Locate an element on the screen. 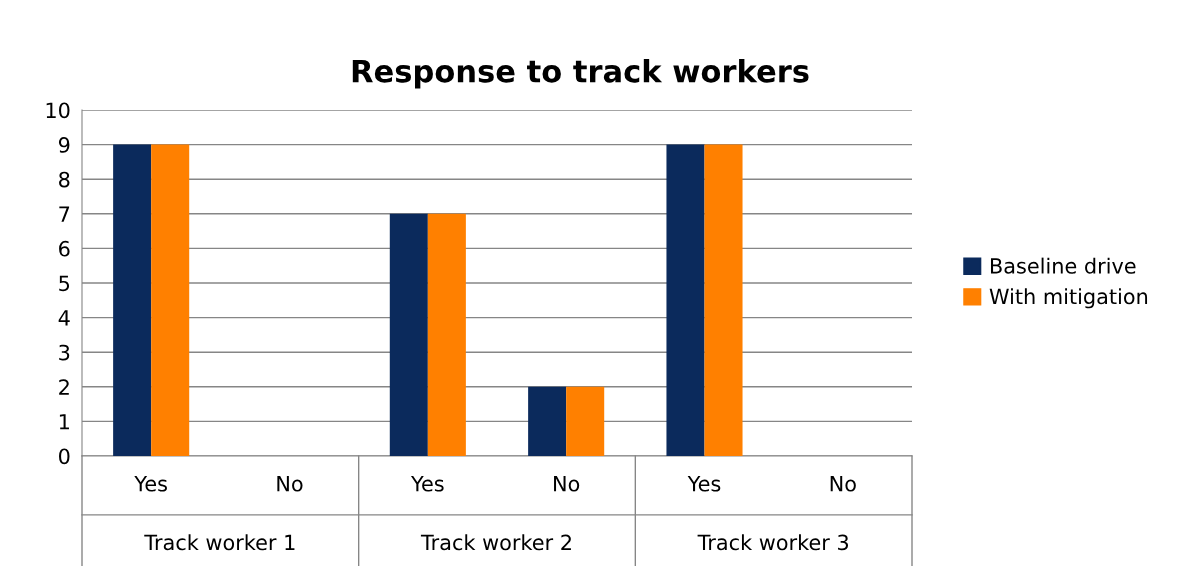  y-tick-label: 9 is located at coordinates (64, 145).